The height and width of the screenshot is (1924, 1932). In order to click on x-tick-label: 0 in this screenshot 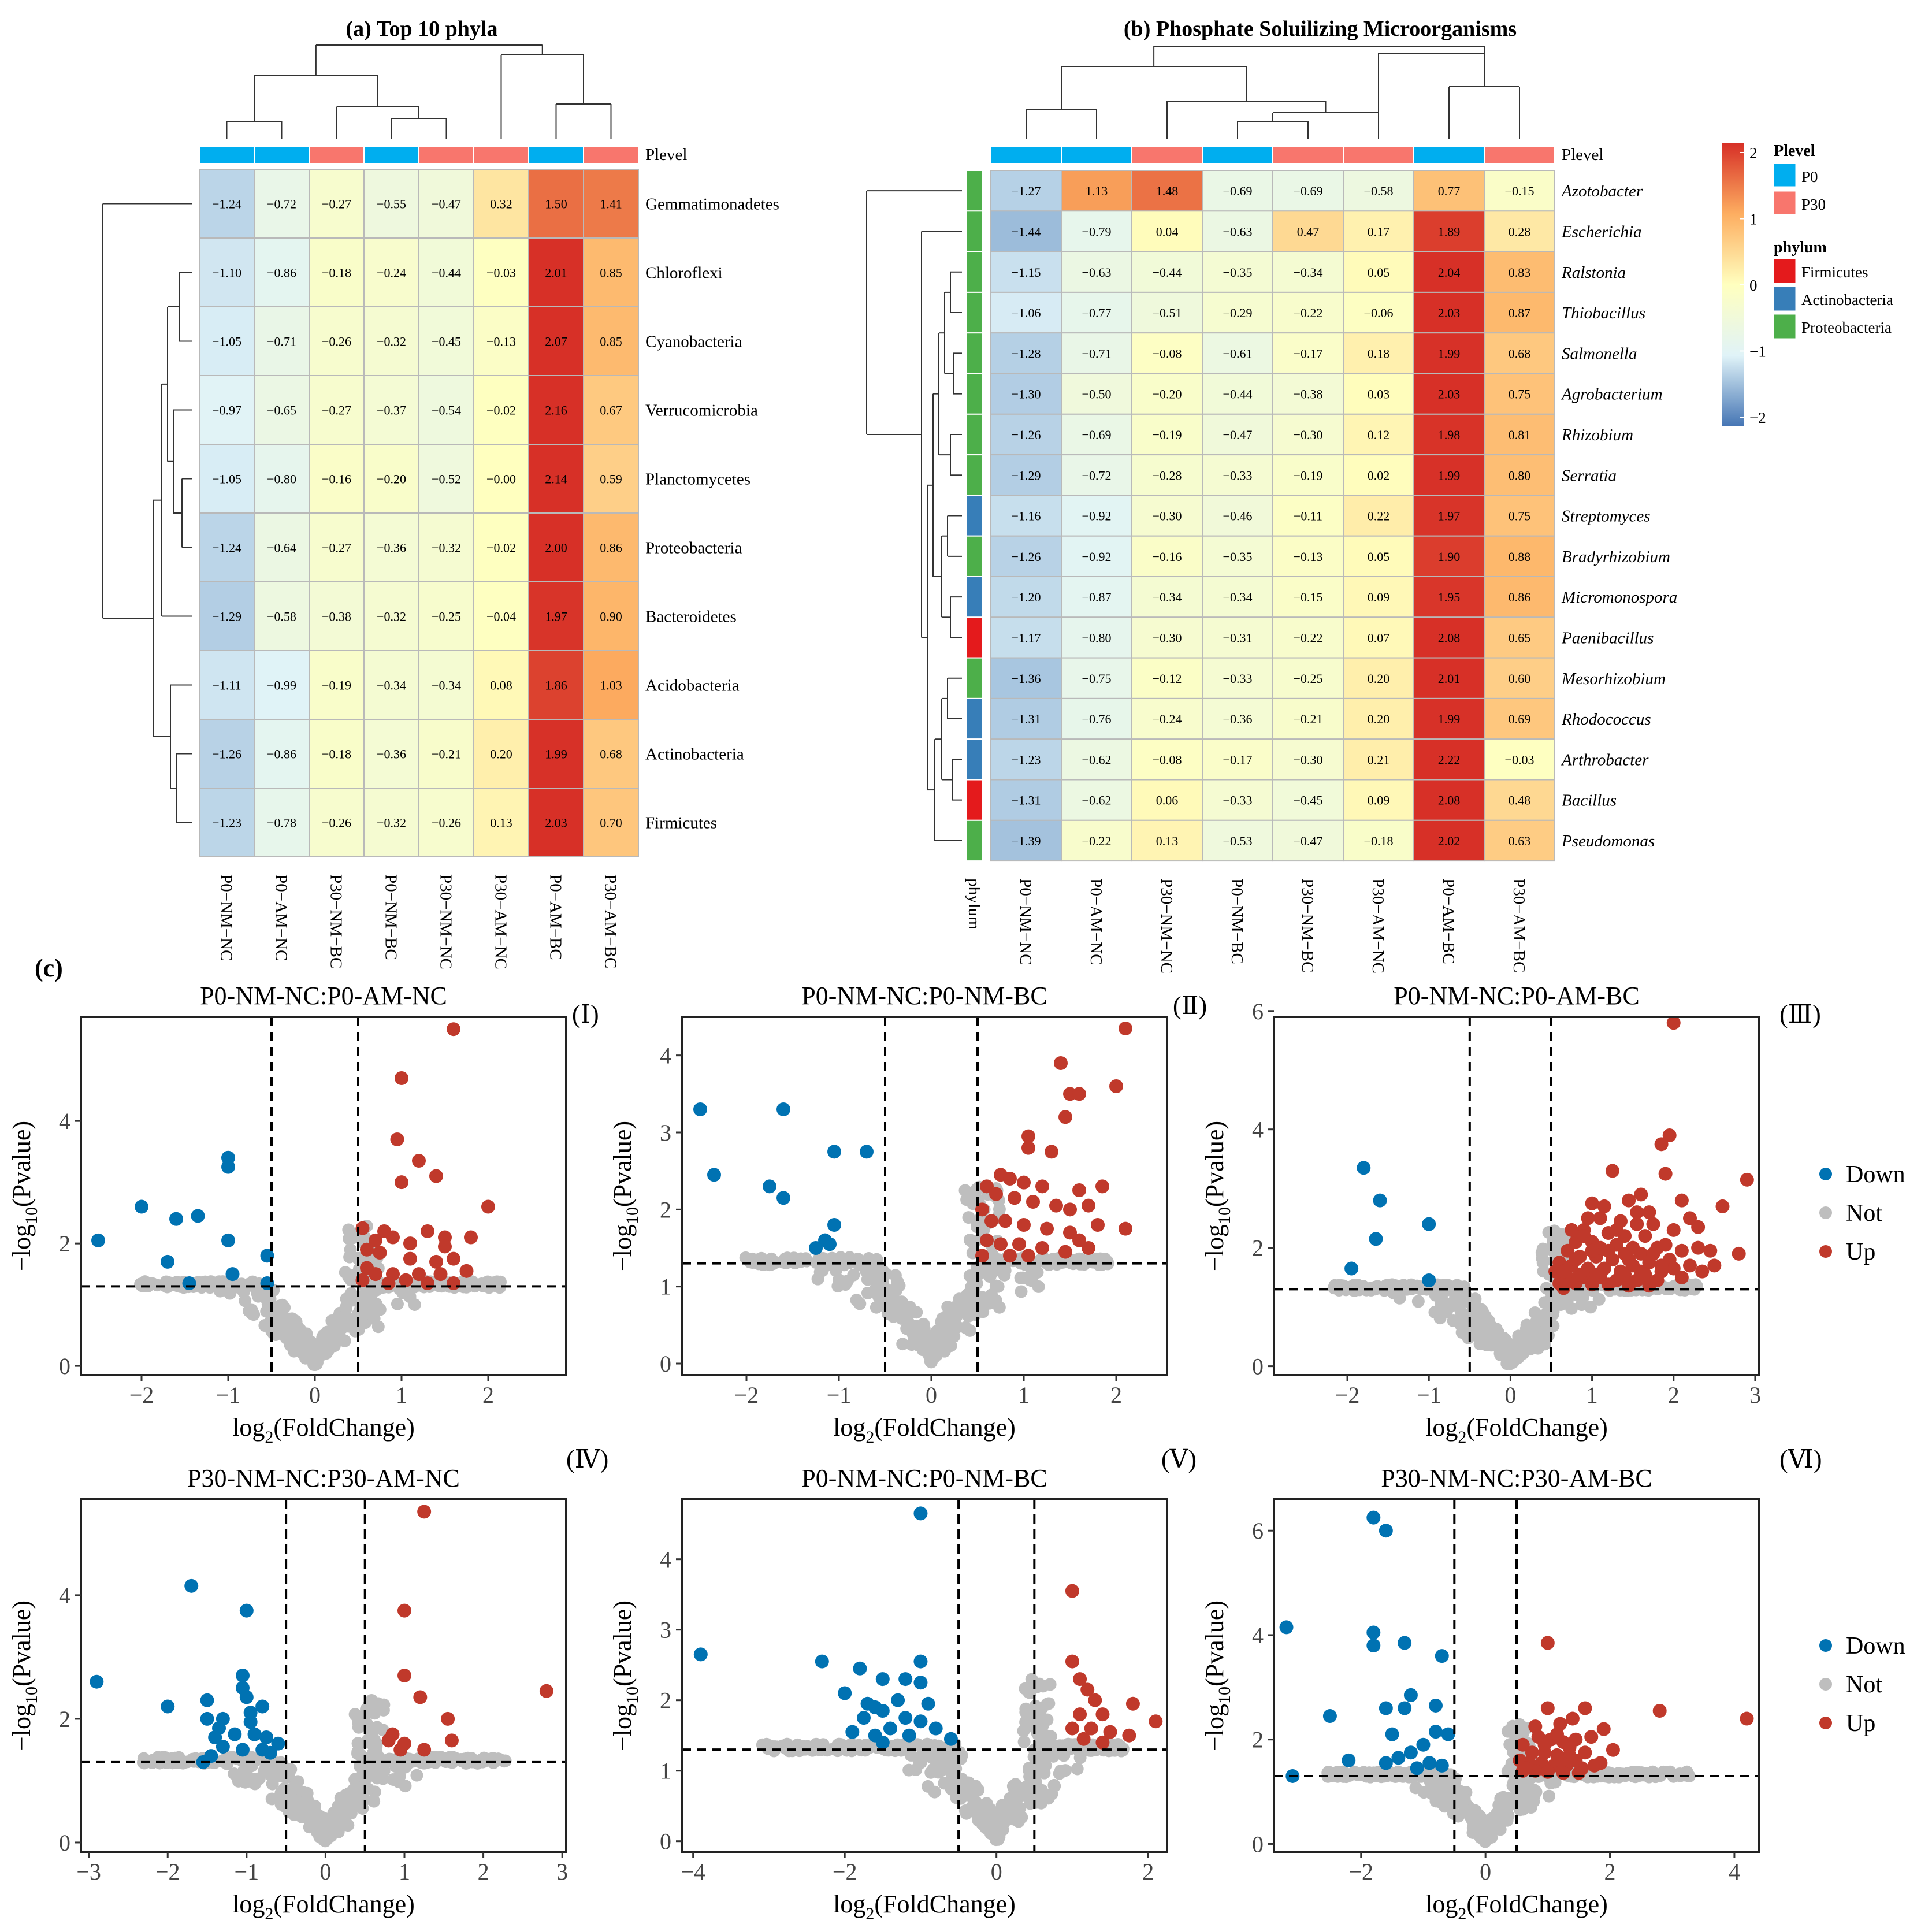, I will do `click(325, 1872)`.